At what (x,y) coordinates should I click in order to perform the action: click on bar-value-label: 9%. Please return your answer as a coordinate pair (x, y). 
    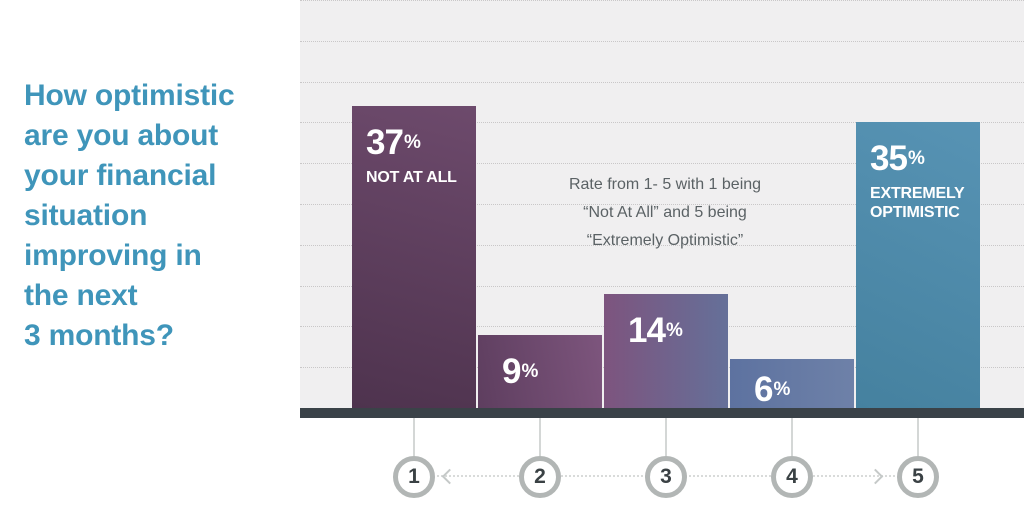
    Looking at the image, I should click on (540, 362).